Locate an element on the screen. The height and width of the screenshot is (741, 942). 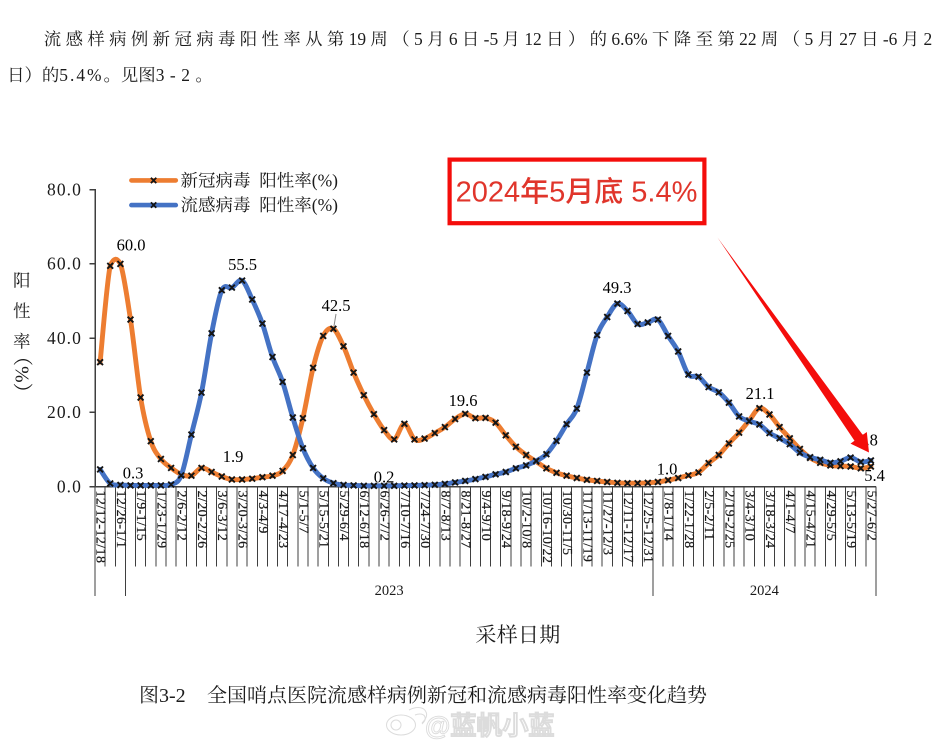
svg-text: 新冠病毒 阳性率(%) is located at coordinates (260, 180).